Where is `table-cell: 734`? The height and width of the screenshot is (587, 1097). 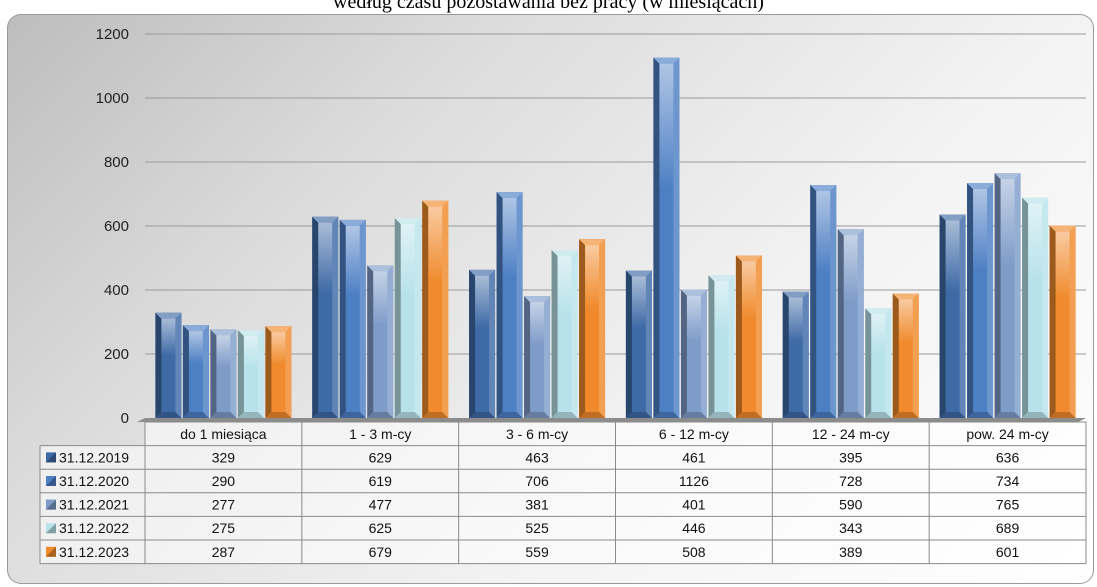 table-cell: 734 is located at coordinates (1008, 481).